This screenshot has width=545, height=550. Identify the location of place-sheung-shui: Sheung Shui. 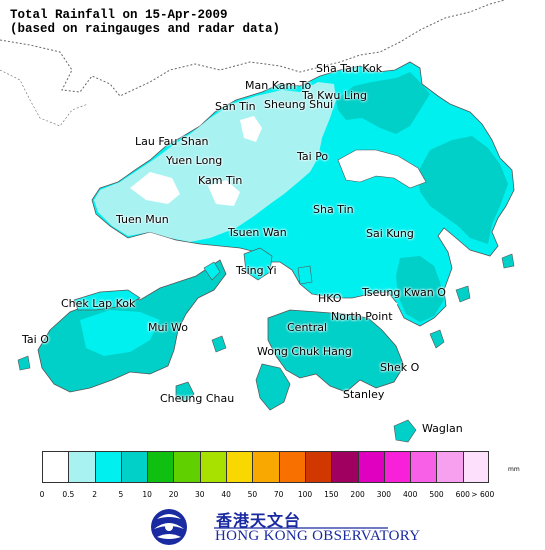
(299, 104).